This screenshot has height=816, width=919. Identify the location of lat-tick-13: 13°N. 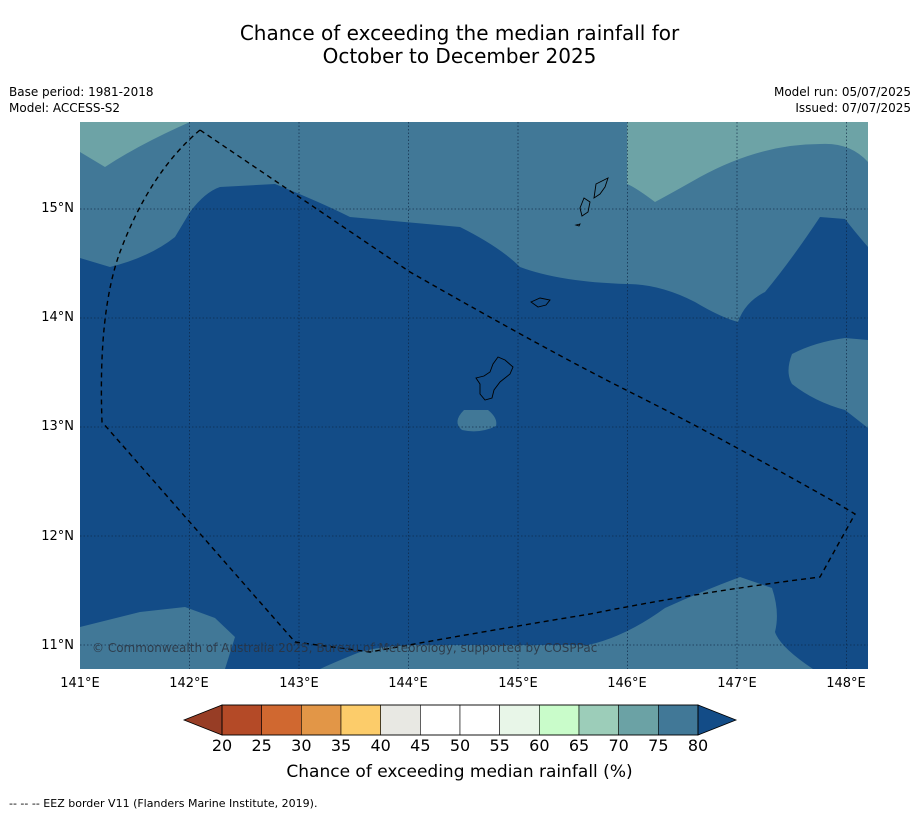
(57, 426).